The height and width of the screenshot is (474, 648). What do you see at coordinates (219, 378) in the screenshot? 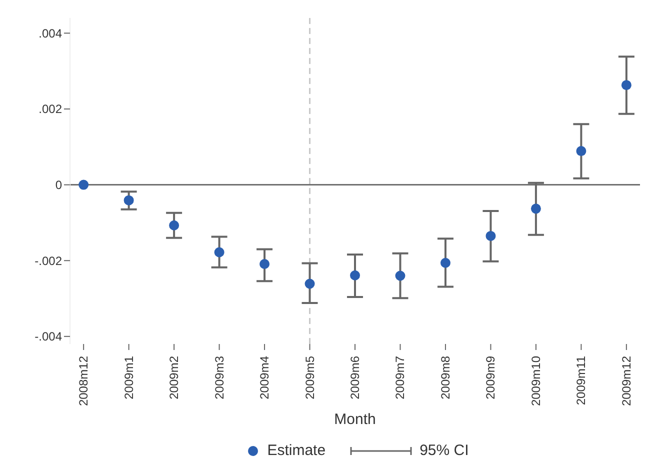
I see `x-tick-label: 2009m3` at bounding box center [219, 378].